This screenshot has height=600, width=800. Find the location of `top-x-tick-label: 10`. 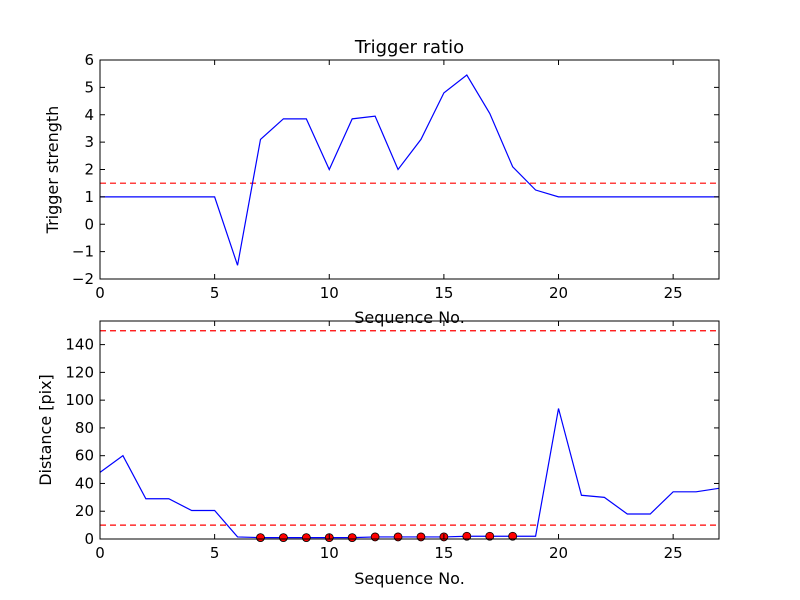

top-x-tick-label: 10 is located at coordinates (329, 293).